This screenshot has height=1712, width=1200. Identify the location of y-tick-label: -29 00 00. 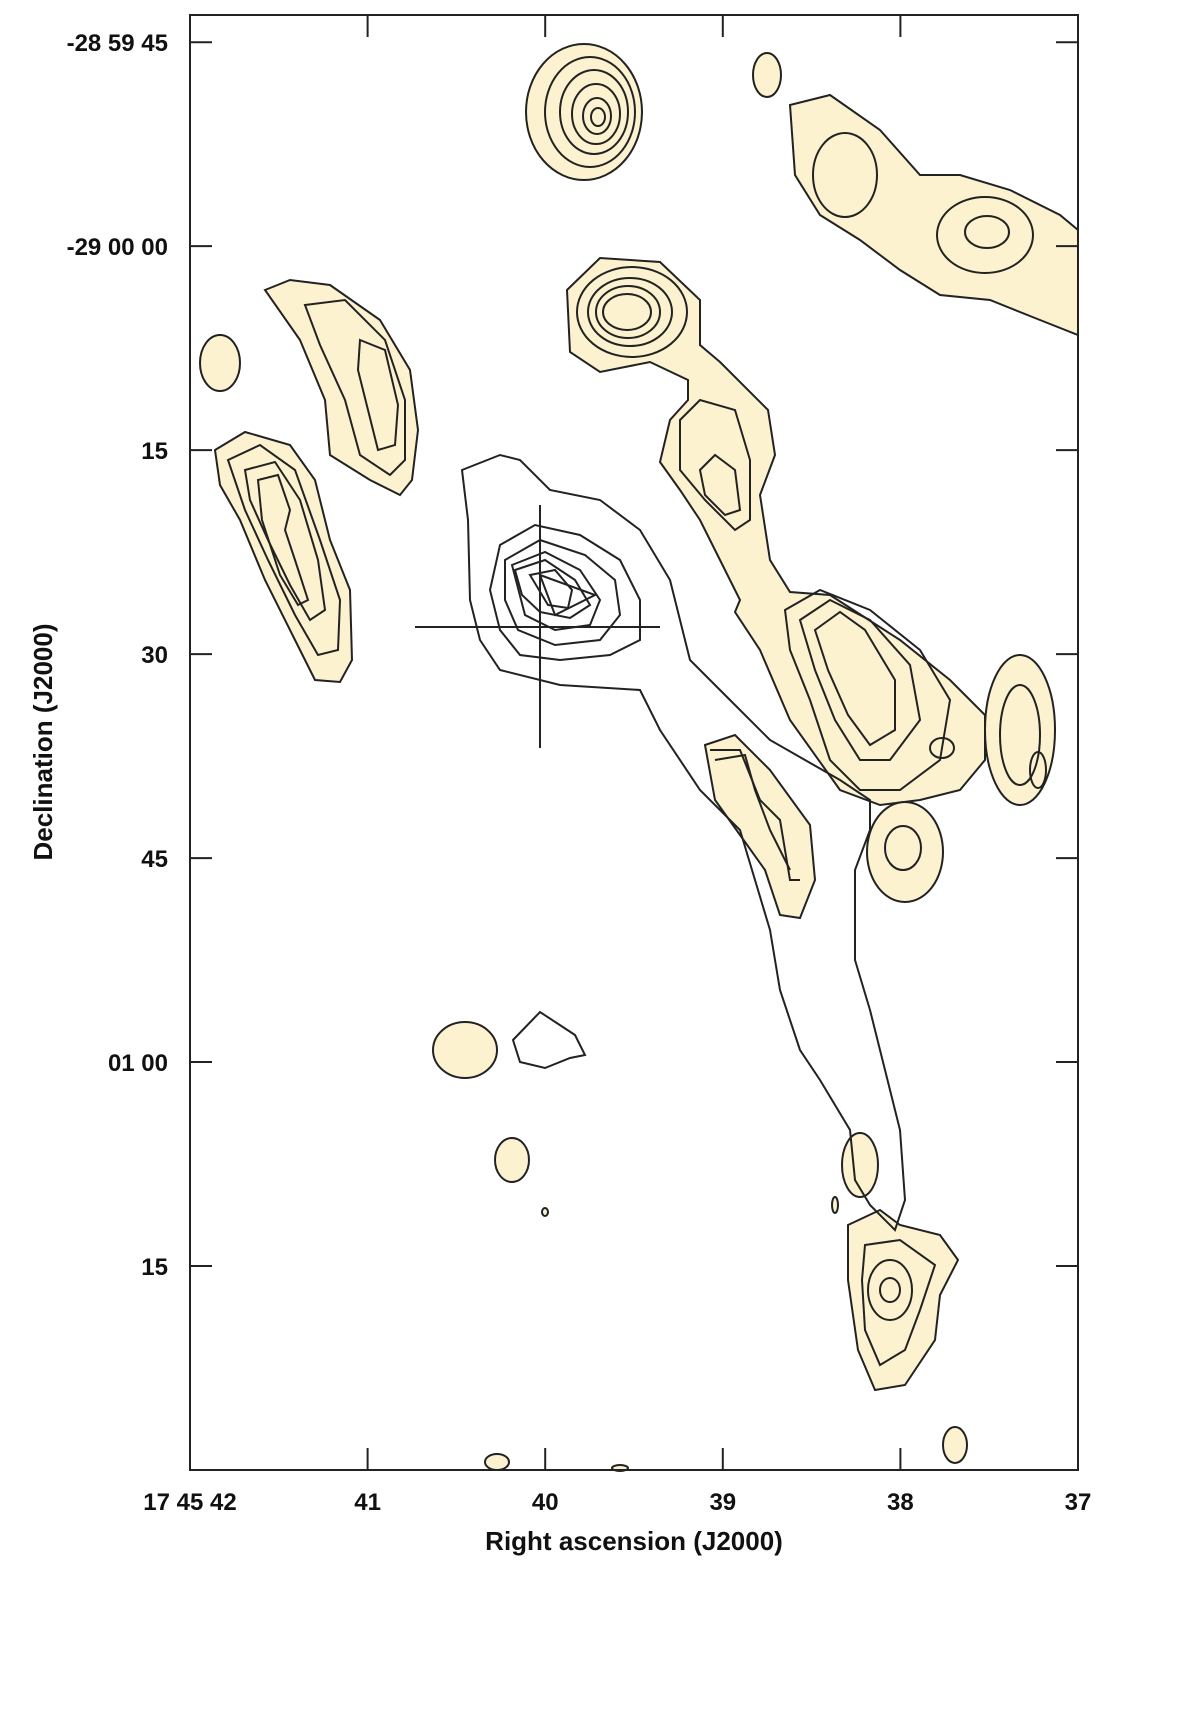
(117, 247).